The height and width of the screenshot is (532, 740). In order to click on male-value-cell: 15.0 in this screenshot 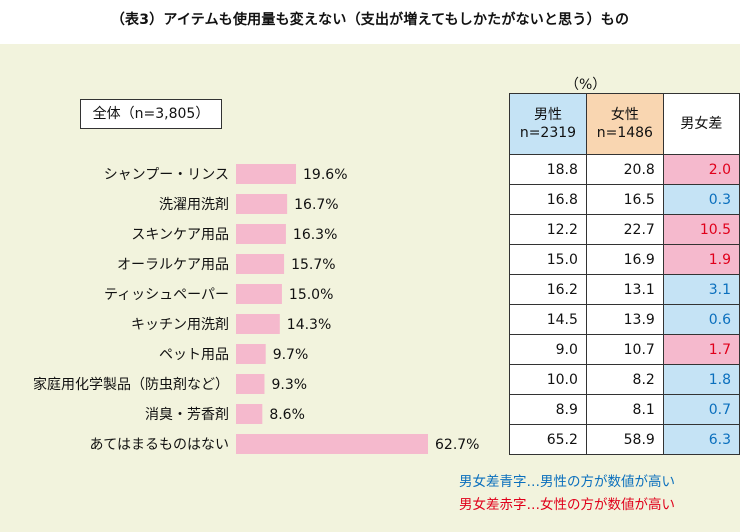, I will do `click(548, 259)`.